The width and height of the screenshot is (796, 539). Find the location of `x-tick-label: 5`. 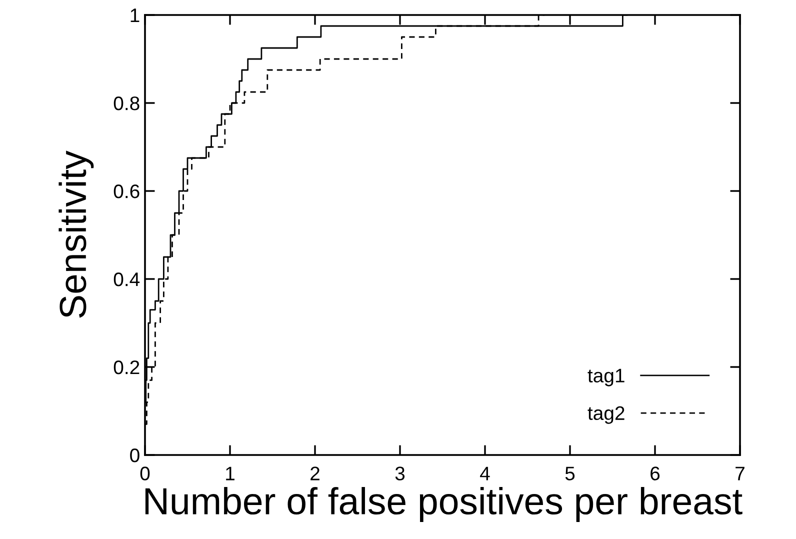

x-tick-label: 5 is located at coordinates (570, 473).